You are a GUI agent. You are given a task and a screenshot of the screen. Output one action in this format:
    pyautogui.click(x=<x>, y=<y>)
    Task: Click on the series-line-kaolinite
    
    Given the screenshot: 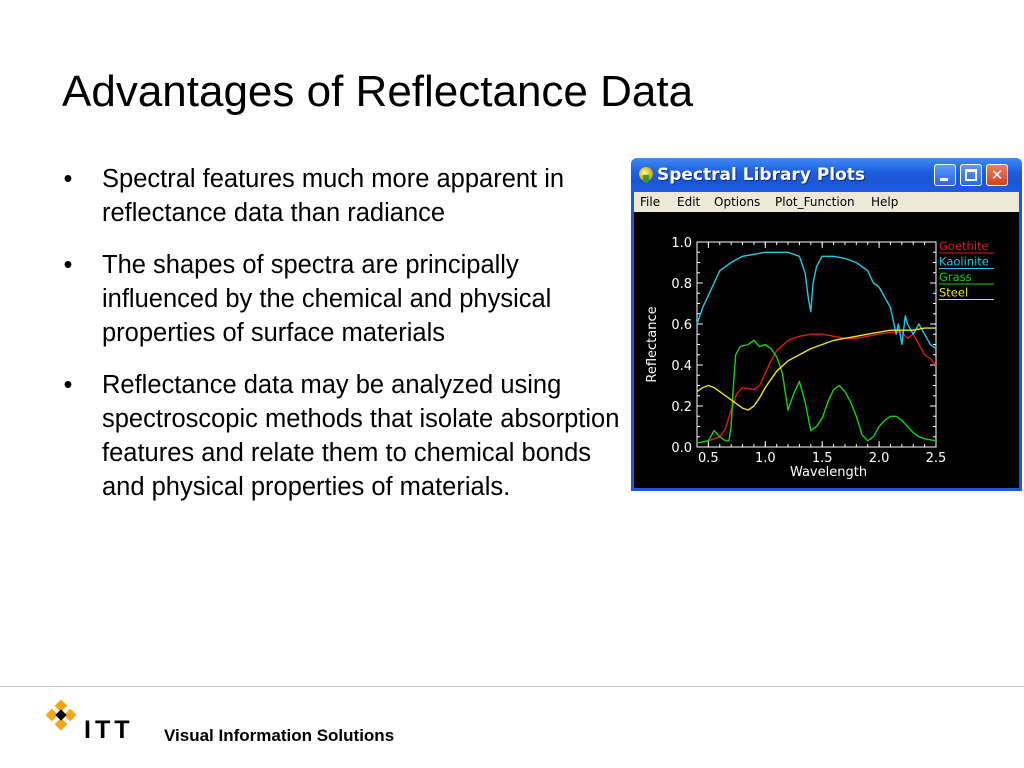 What is the action you would take?
    pyautogui.click(x=816, y=300)
    